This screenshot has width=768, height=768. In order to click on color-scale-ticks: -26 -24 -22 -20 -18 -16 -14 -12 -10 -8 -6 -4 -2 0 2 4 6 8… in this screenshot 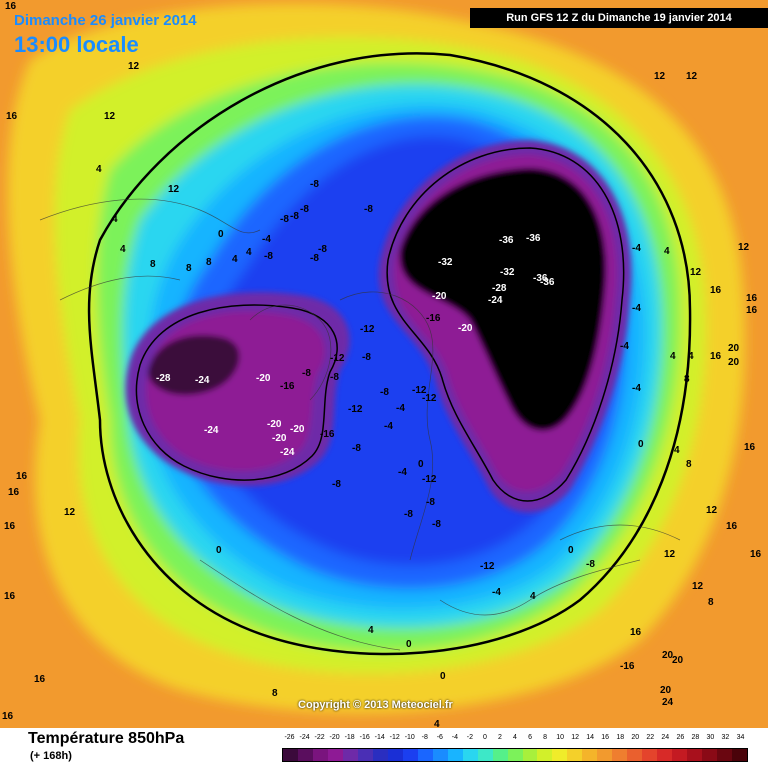, I will do `click(515, 740)`.